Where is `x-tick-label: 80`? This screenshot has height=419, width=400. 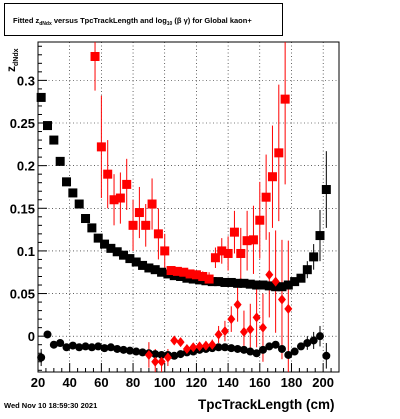 x-tick-label: 80 is located at coordinates (133, 382).